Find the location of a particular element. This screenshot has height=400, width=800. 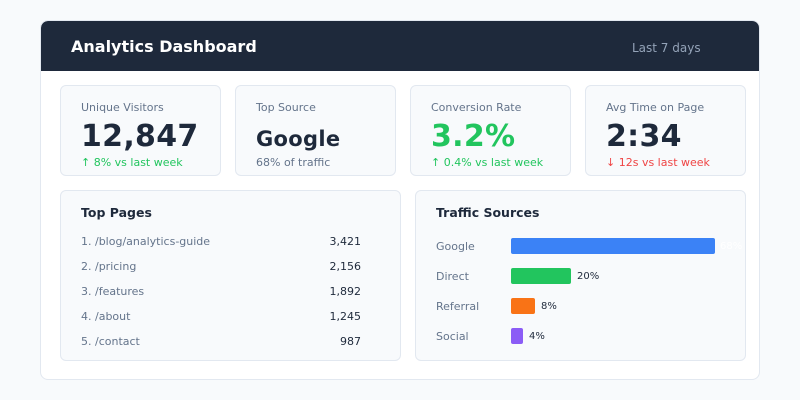

page-path: 3. /features is located at coordinates (113, 291).